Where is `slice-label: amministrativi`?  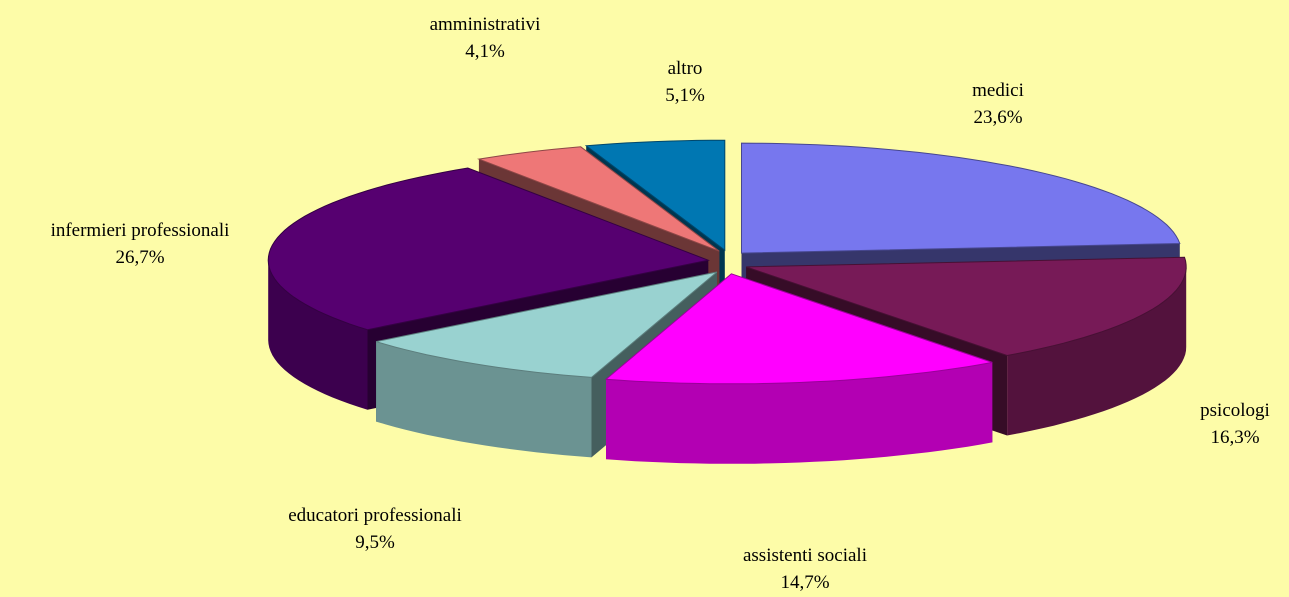 slice-label: amministrativi is located at coordinates (485, 24).